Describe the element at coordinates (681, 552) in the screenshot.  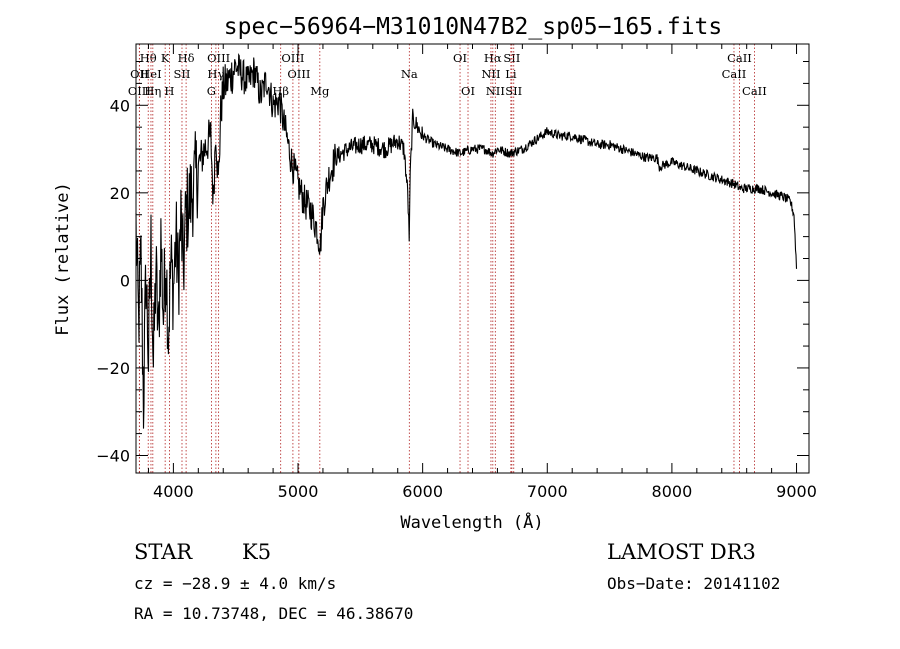
I see `survey-name: LAMOST DR3` at that location.